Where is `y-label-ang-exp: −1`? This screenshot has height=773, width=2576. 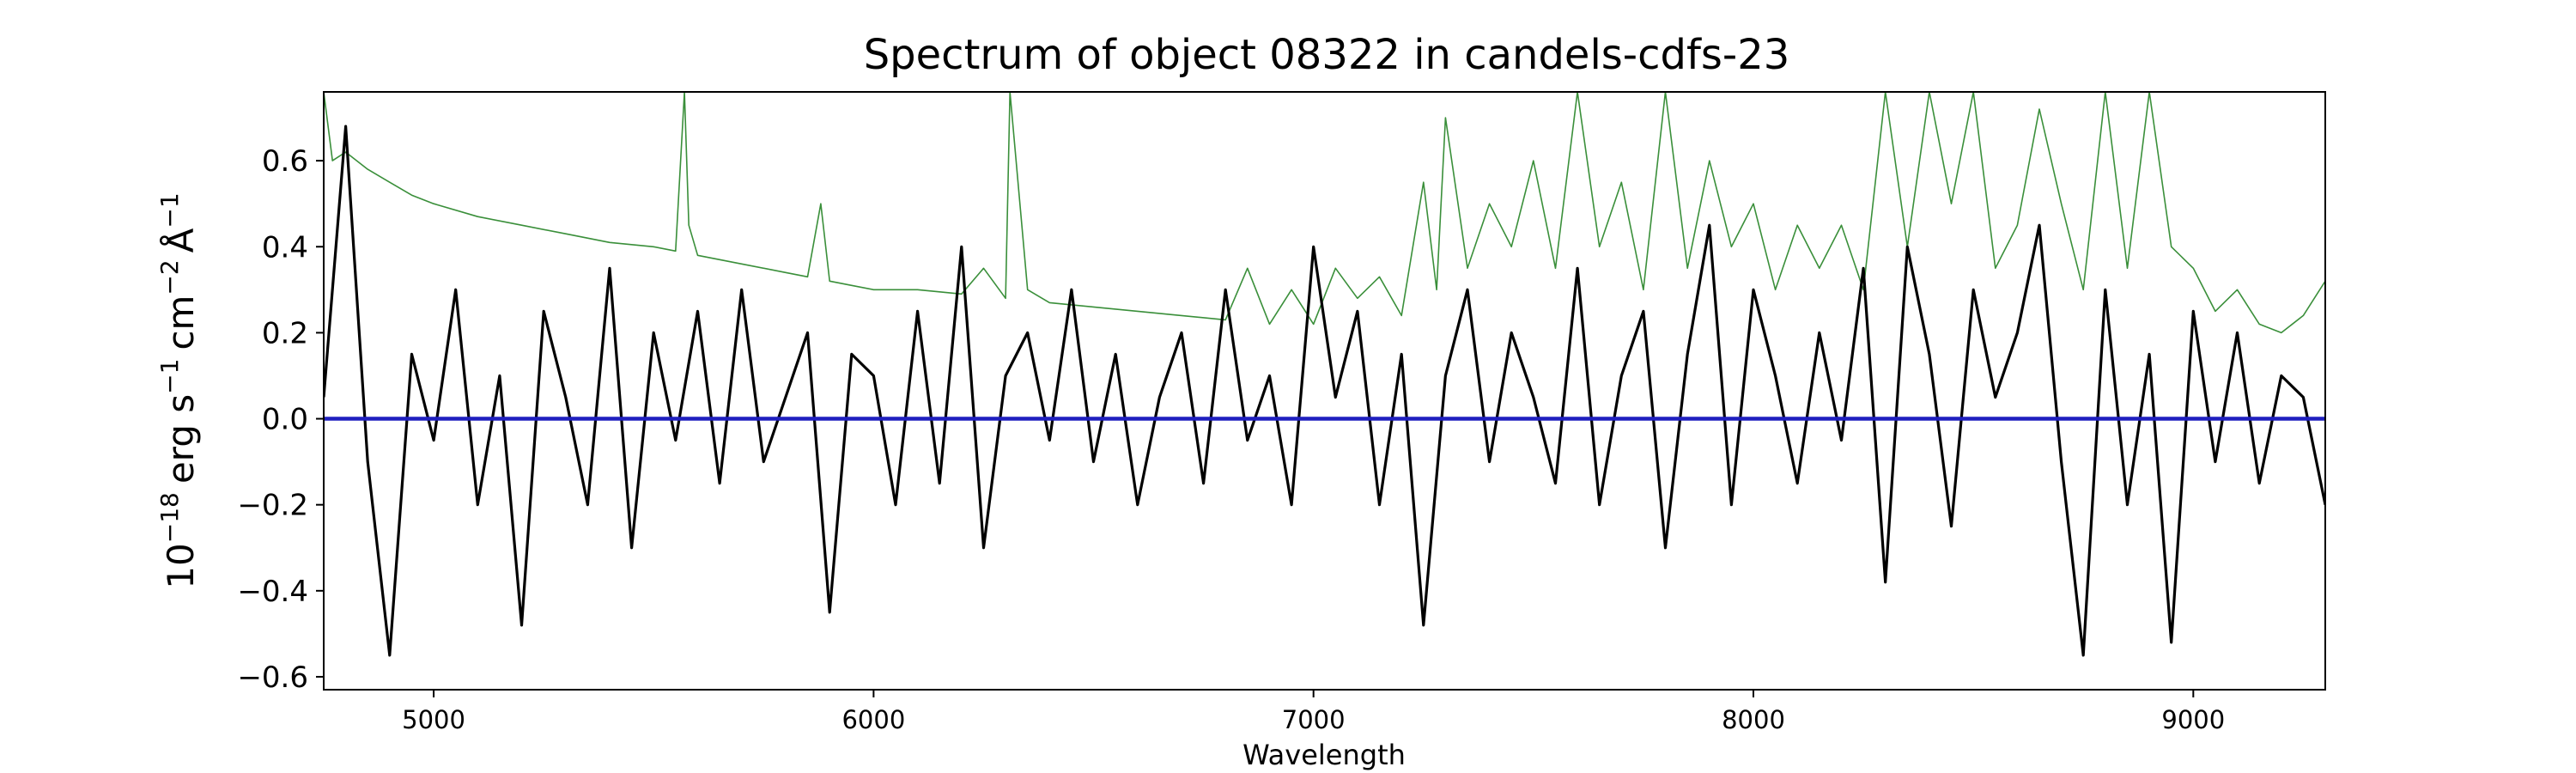
y-label-ang-exp: −1 is located at coordinates (170, 210).